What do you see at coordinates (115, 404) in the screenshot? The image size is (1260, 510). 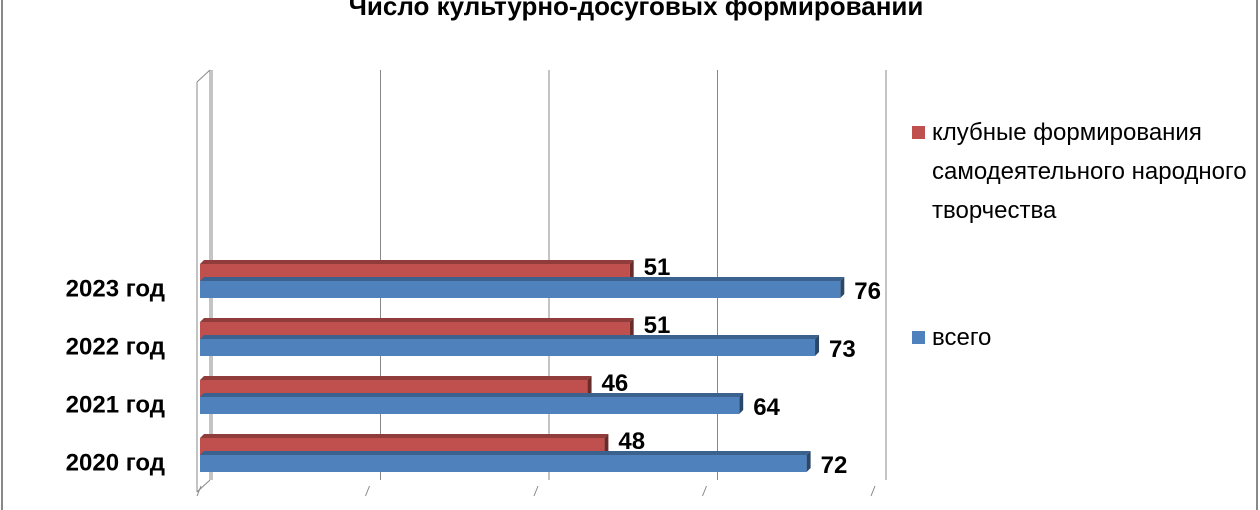 I see `y-tick-label: 2021 год` at bounding box center [115, 404].